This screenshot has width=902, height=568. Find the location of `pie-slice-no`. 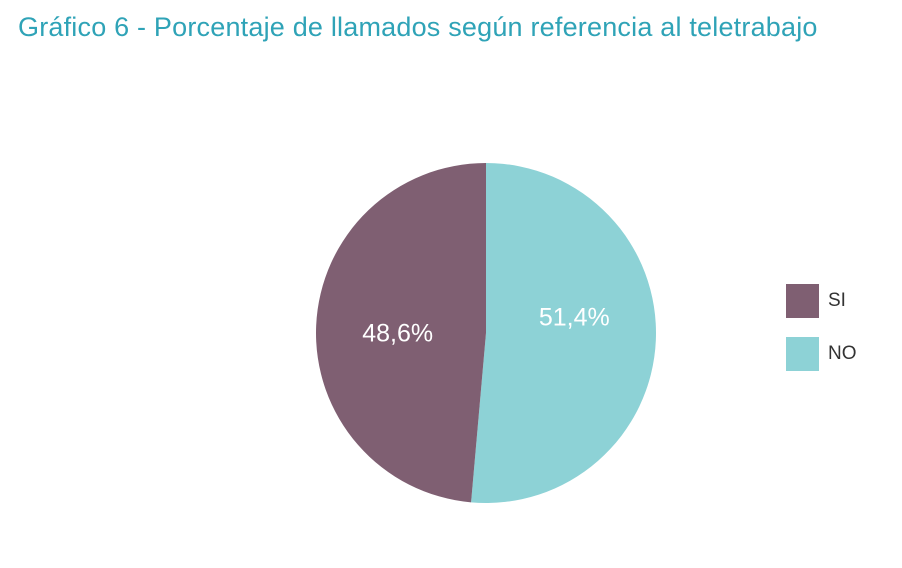

pie-slice-no is located at coordinates (563, 333).